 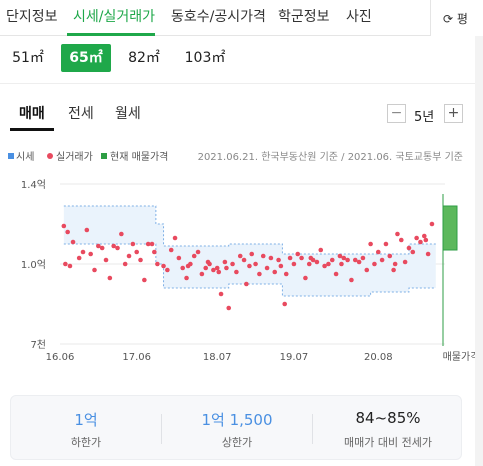 I want to click on y-tick-label: 1.0억, so click(x=33, y=265).